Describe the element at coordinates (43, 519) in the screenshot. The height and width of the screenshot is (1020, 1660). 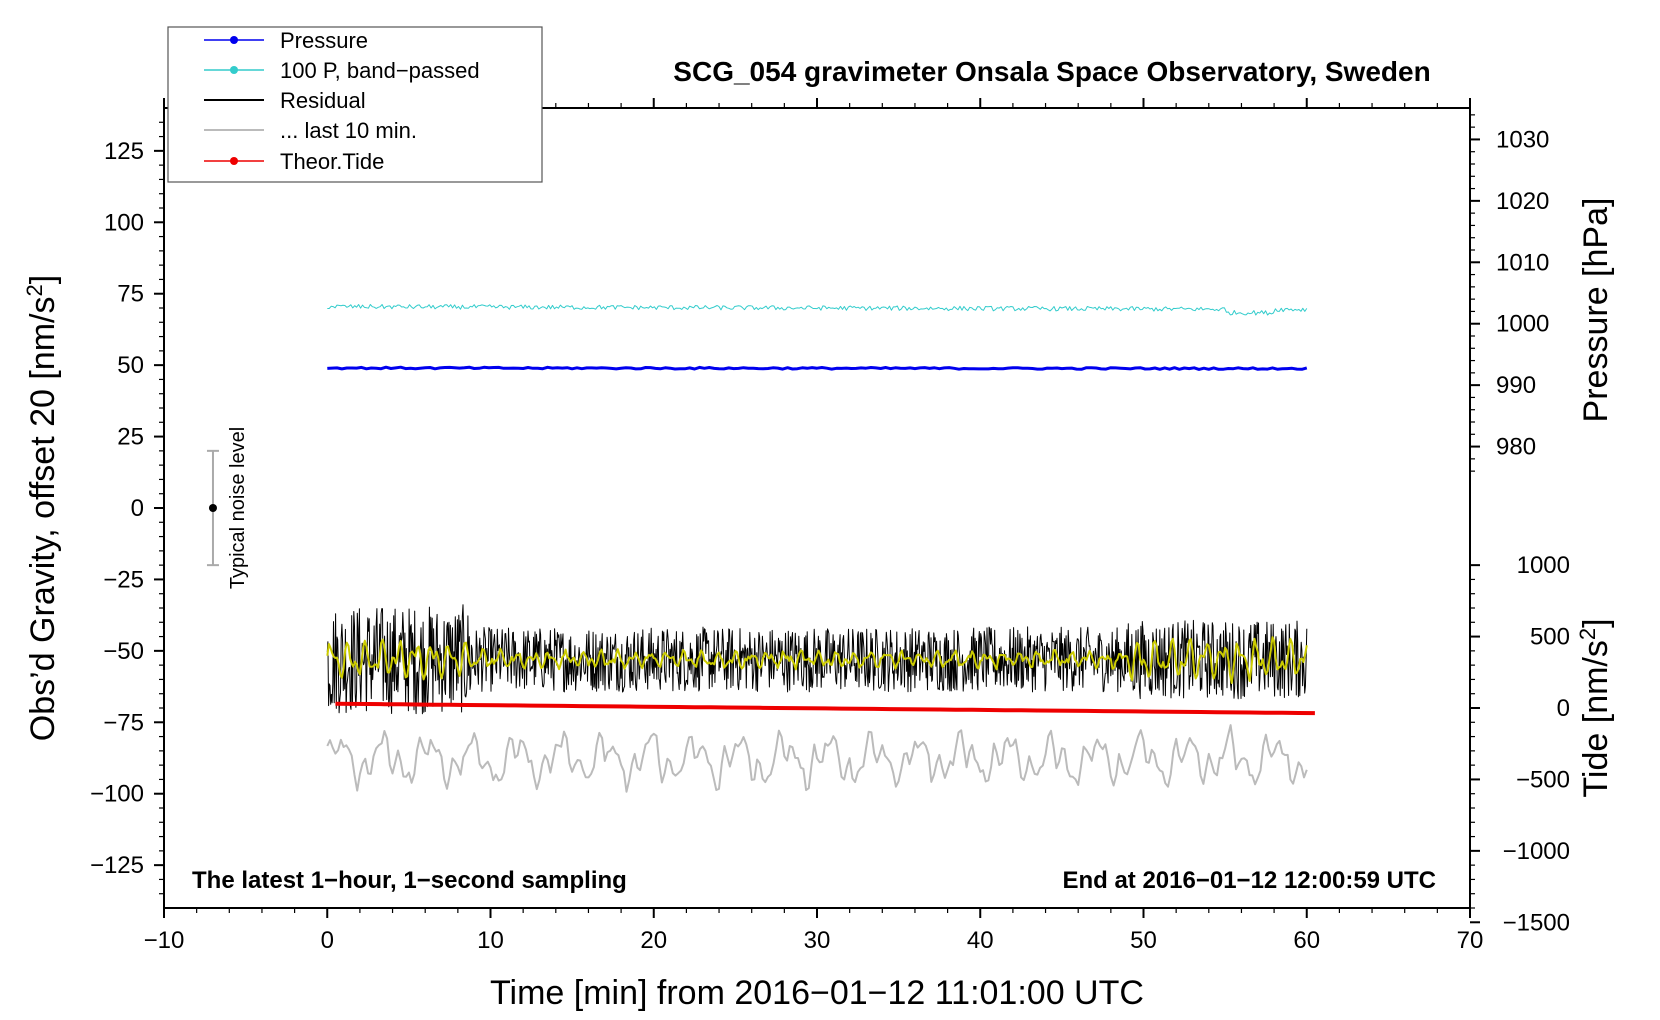
I see `y-axis-title-left-main: Obs’d Gravity, offset 20 [nm/s` at that location.